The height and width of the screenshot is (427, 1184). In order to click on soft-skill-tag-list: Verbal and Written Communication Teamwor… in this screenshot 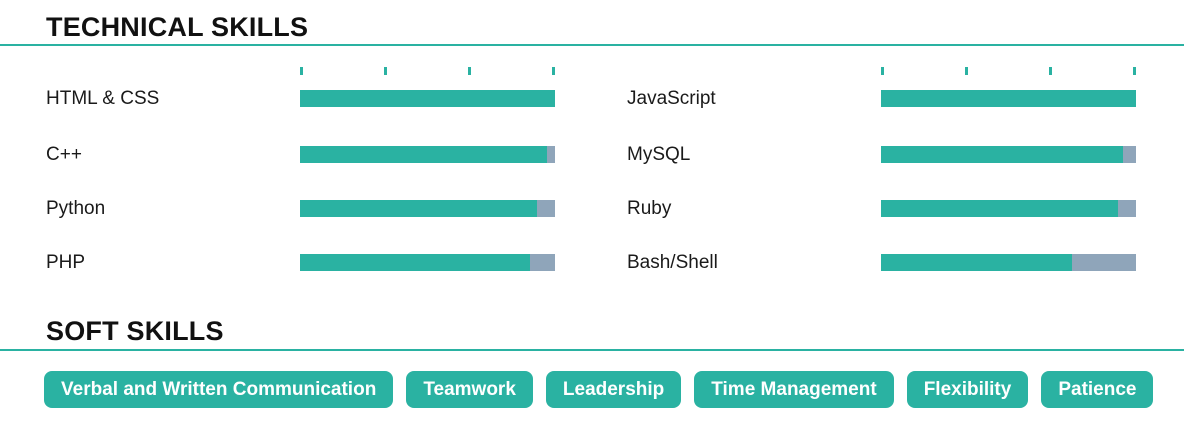, I will do `click(599, 389)`.